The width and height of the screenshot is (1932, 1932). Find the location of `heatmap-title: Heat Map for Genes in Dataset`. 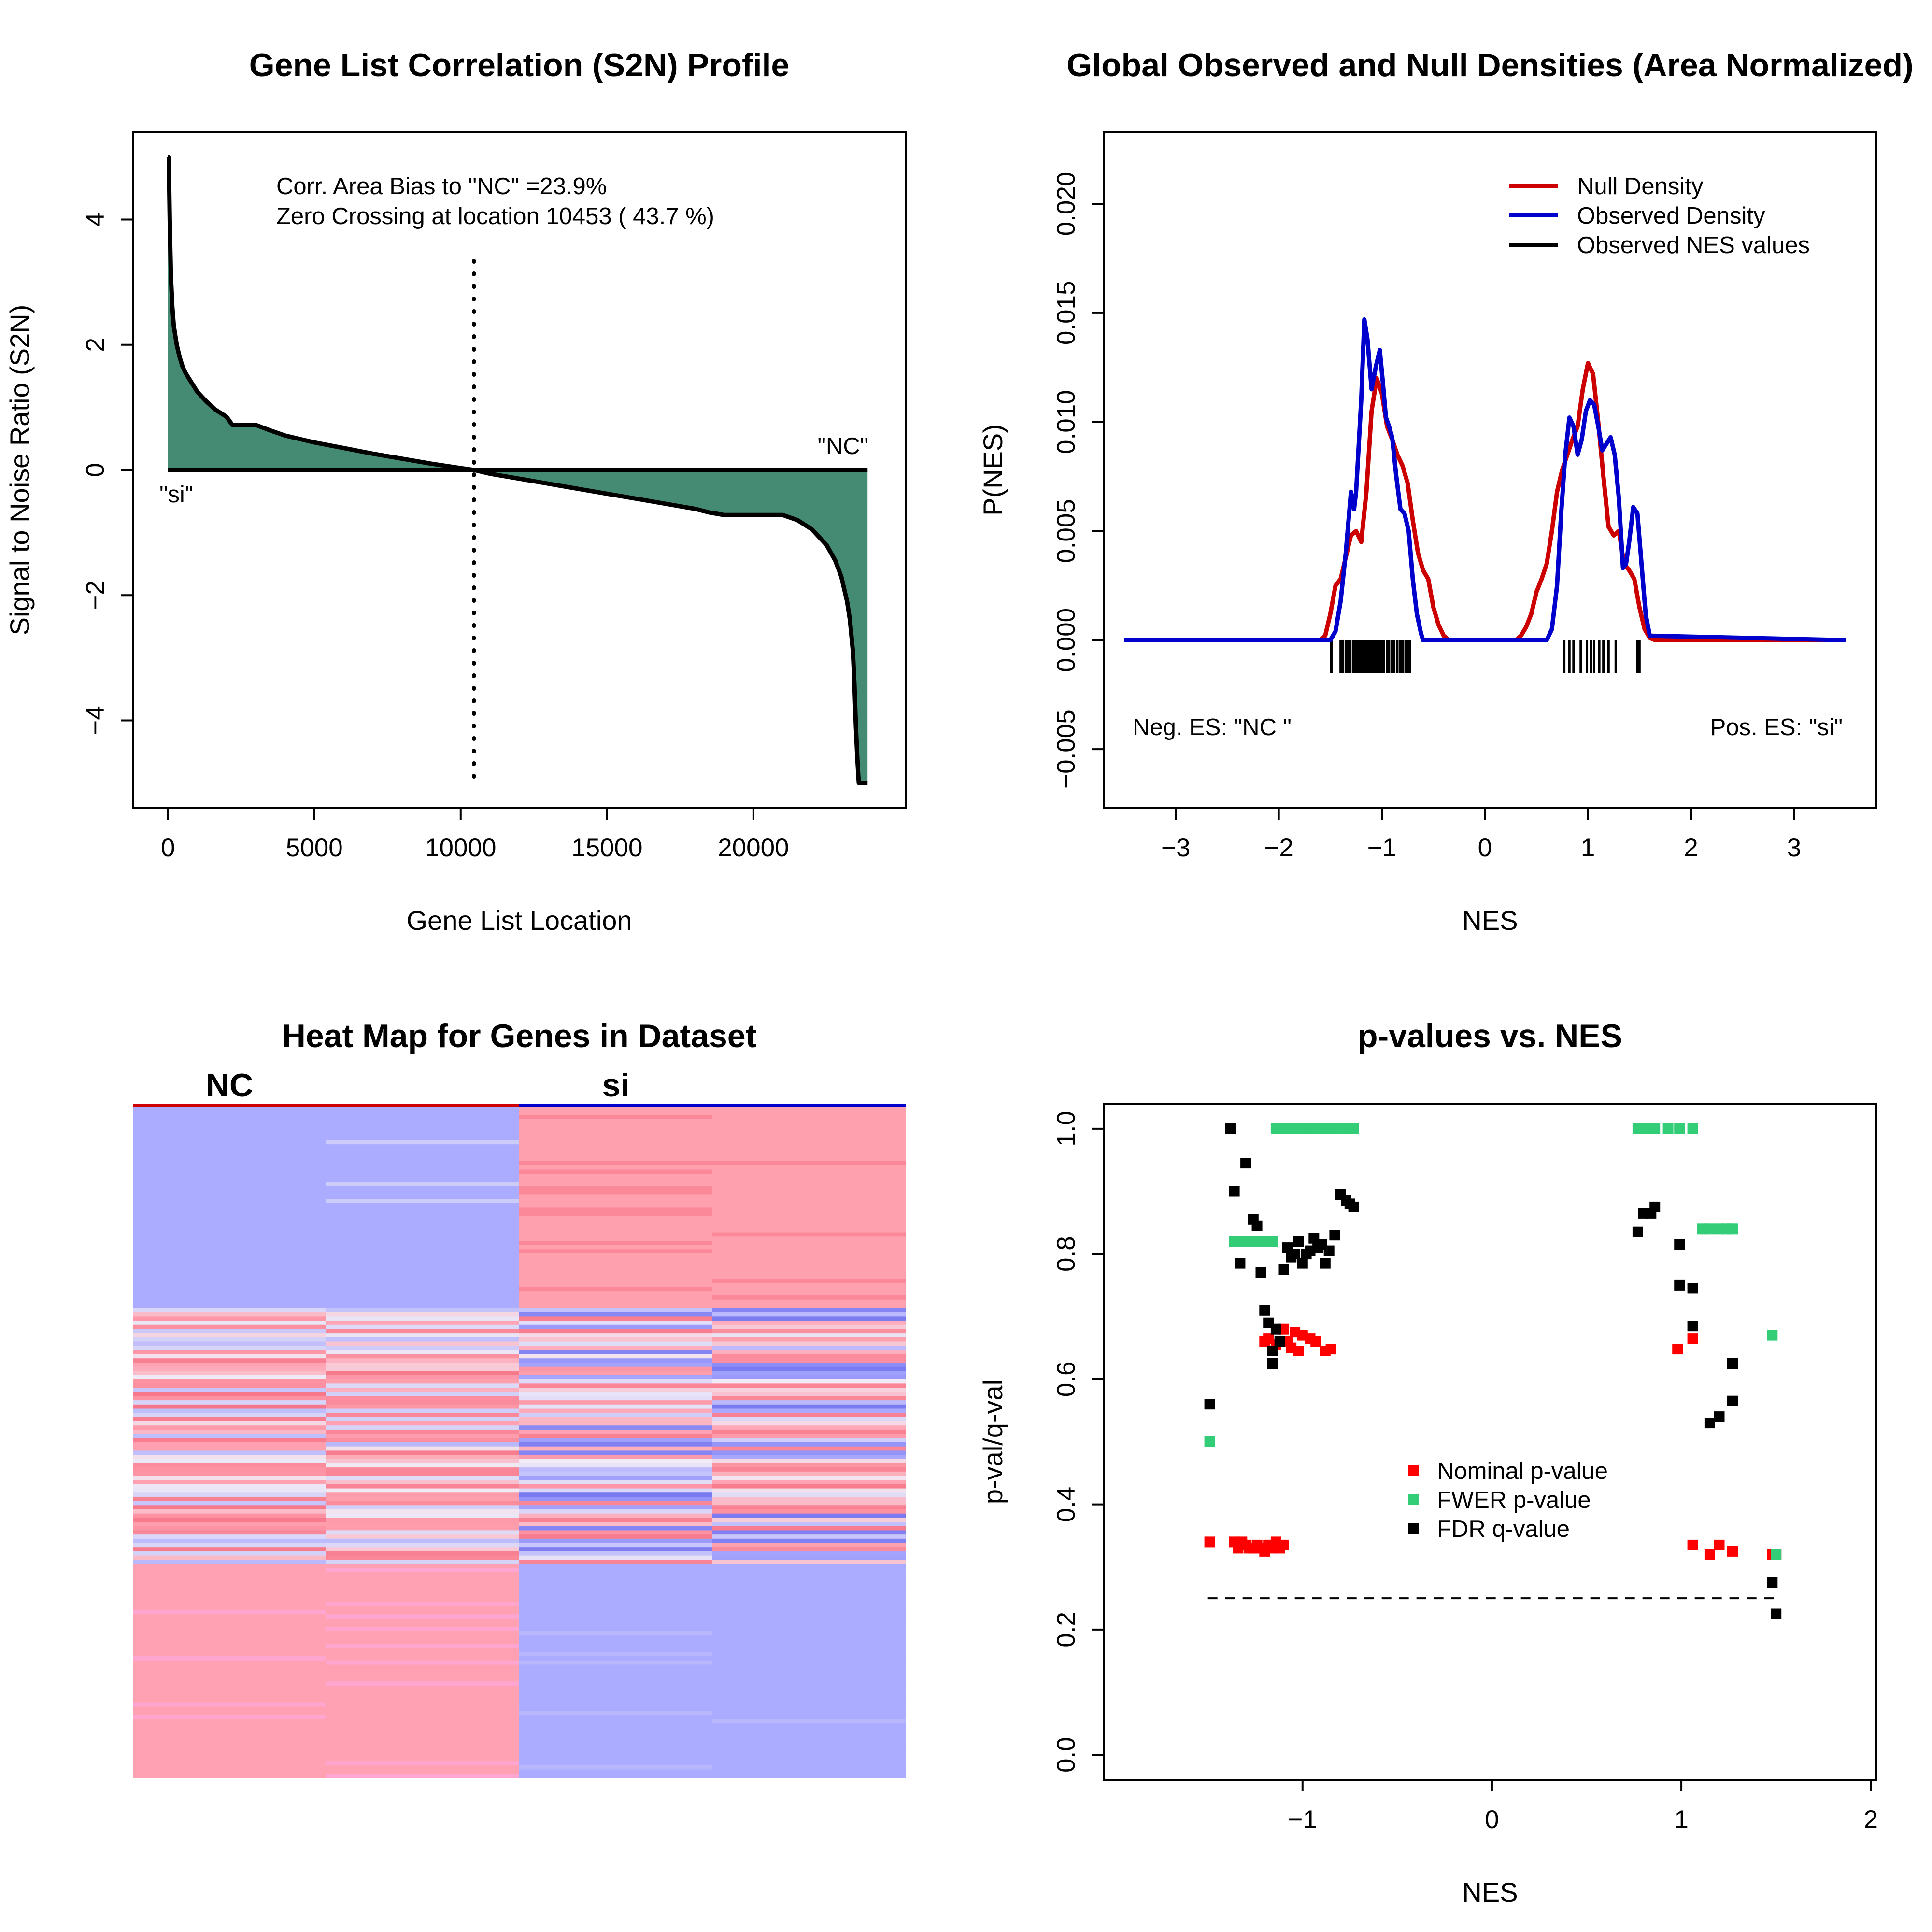

heatmap-title: Heat Map for Genes in Dataset is located at coordinates (519, 1036).